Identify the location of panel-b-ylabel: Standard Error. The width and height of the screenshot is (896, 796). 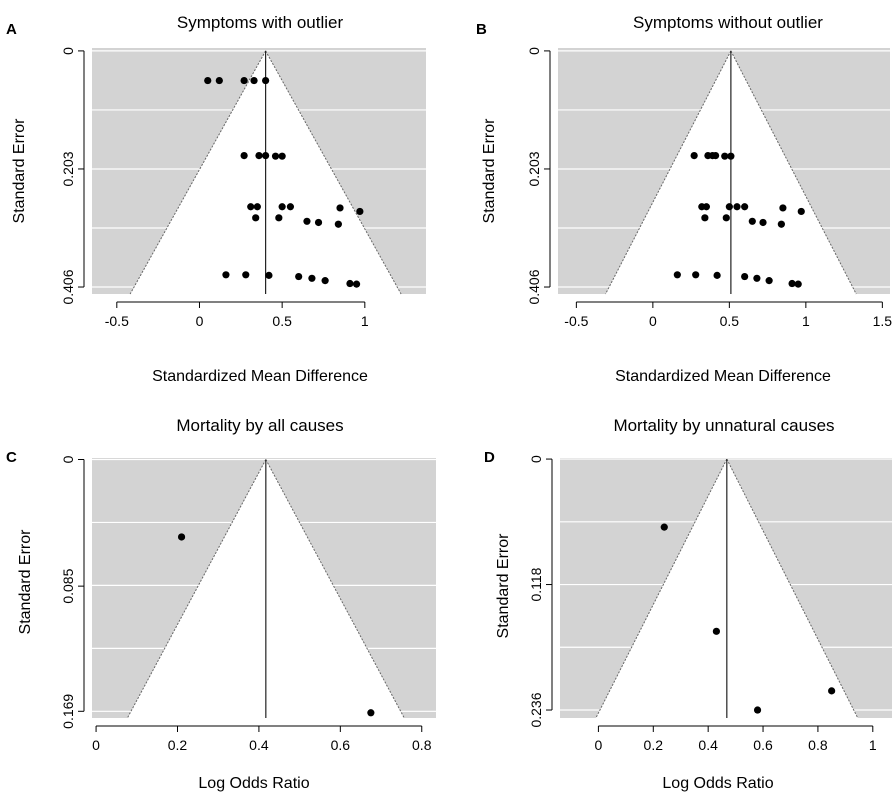
(489, 171).